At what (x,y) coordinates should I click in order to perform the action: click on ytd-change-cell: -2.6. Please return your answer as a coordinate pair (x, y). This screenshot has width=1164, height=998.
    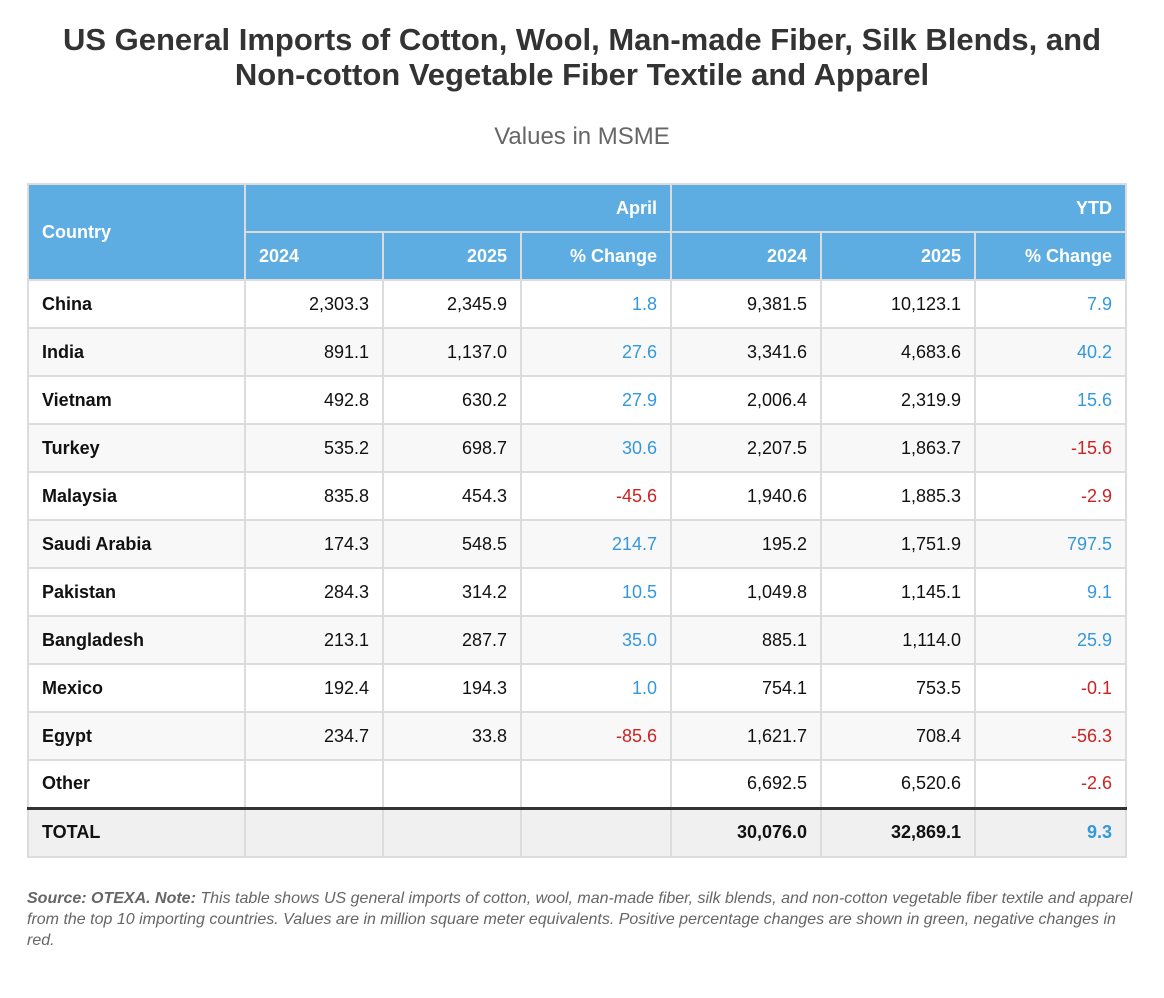
    Looking at the image, I should click on (1051, 784).